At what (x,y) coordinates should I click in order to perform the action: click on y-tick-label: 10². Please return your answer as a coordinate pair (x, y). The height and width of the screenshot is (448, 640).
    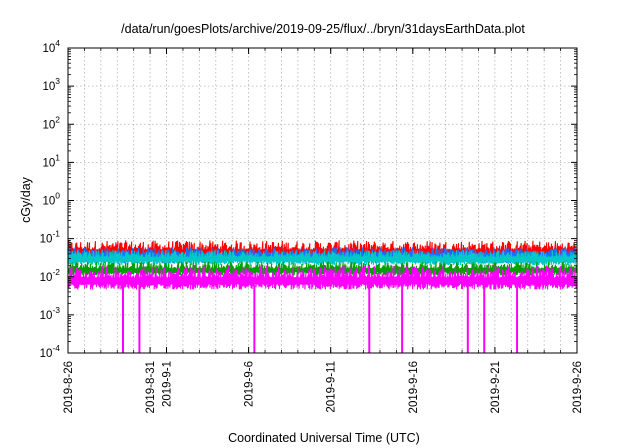
    Looking at the image, I should click on (51, 122).